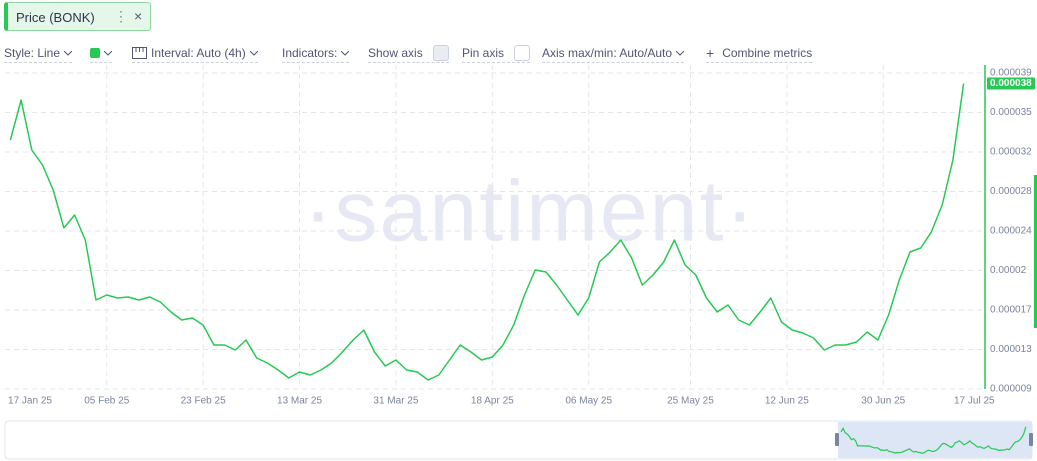 This screenshot has width=1037, height=461. I want to click on x-tick-label: 17 Jul 25, so click(974, 401).